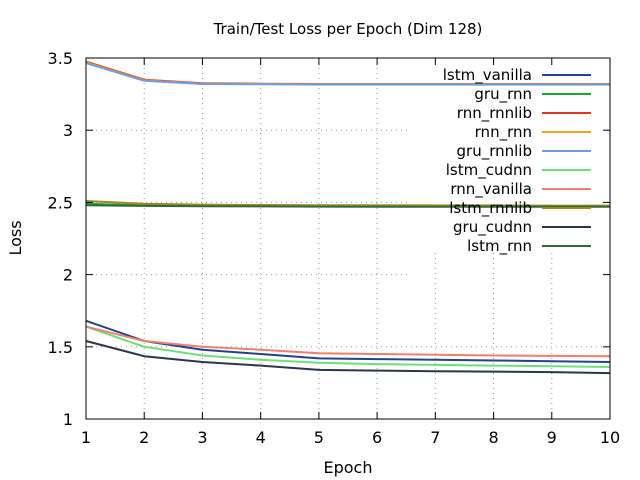  I want to click on series-line-gru_rnnlib, so click(347, 74).